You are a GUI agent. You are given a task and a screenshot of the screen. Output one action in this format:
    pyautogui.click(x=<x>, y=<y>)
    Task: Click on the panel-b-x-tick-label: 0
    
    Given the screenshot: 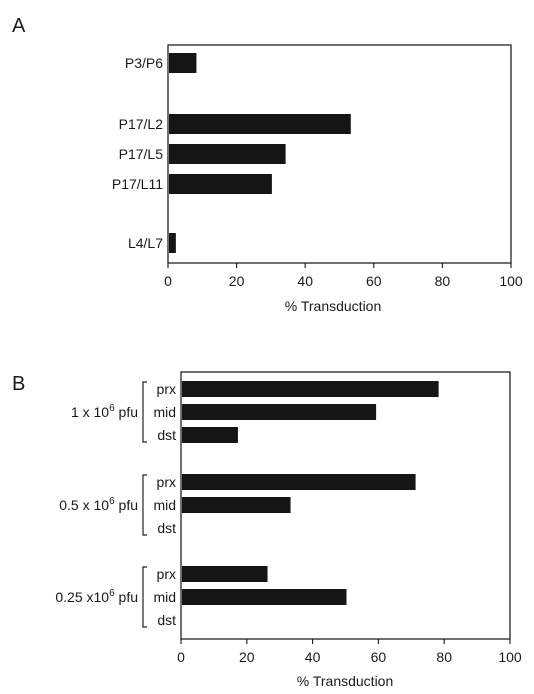 What is the action you would take?
    pyautogui.click(x=181, y=657)
    